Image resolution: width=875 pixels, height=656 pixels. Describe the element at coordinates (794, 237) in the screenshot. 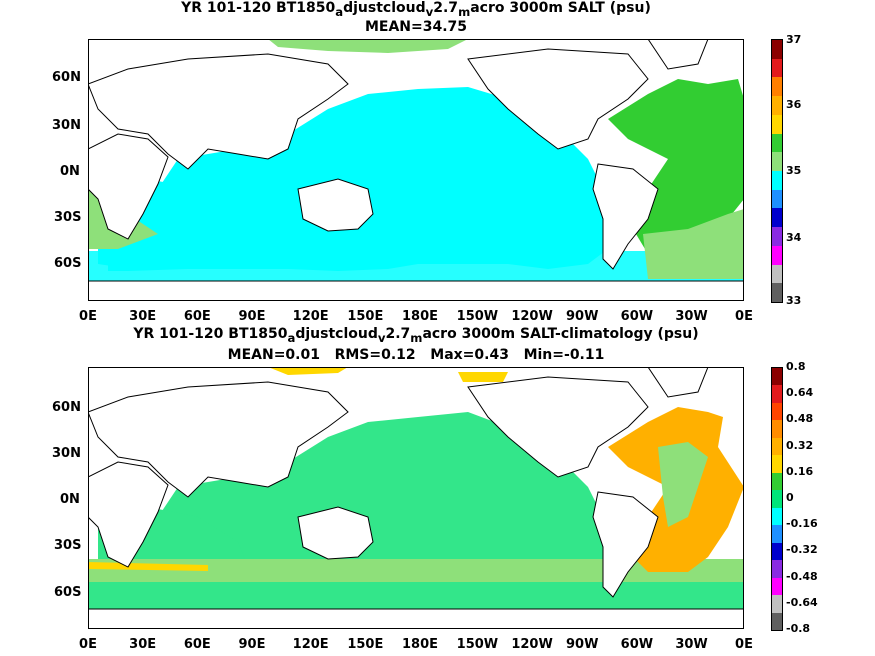

I see `cb-top-label-34: 34` at that location.